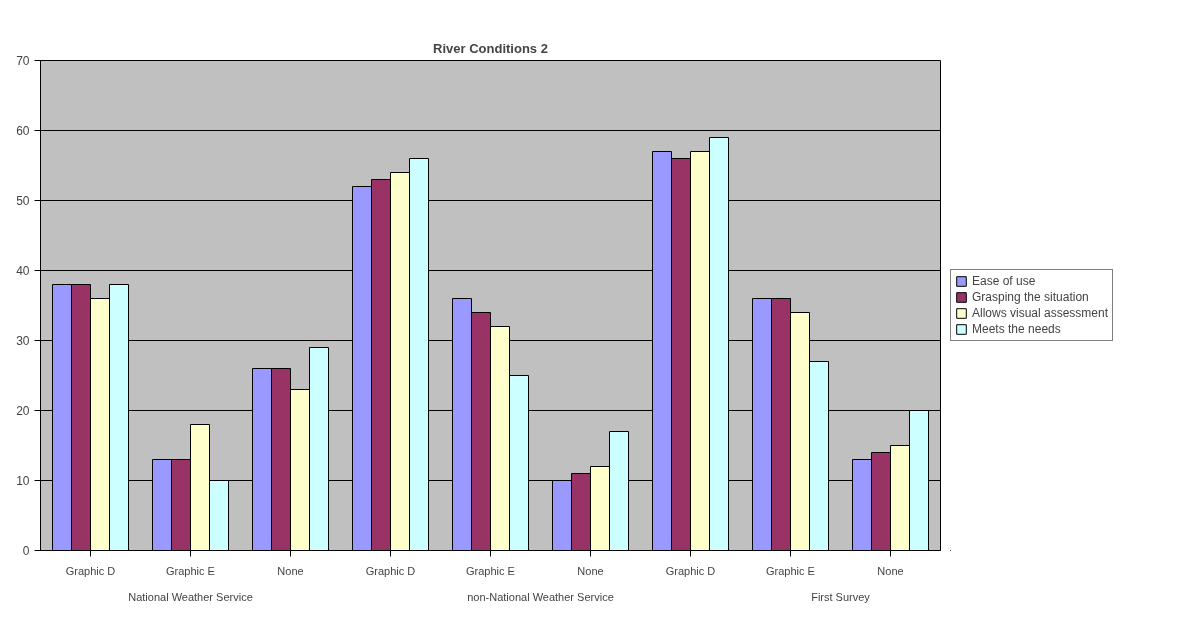  I want to click on y-tick-label: 20, so click(23, 411).